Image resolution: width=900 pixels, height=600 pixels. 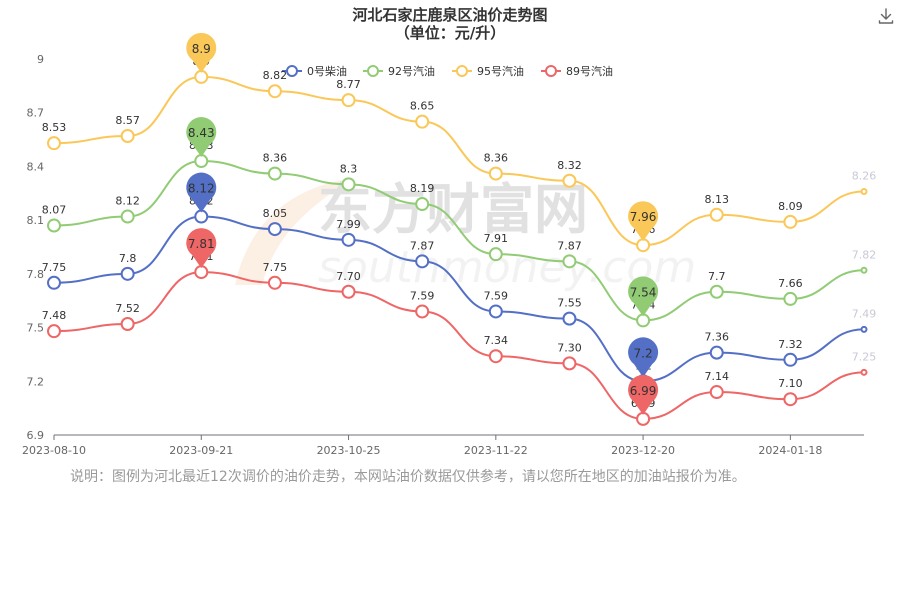 What do you see at coordinates (886, 16) in the screenshot?
I see `download-button` at bounding box center [886, 16].